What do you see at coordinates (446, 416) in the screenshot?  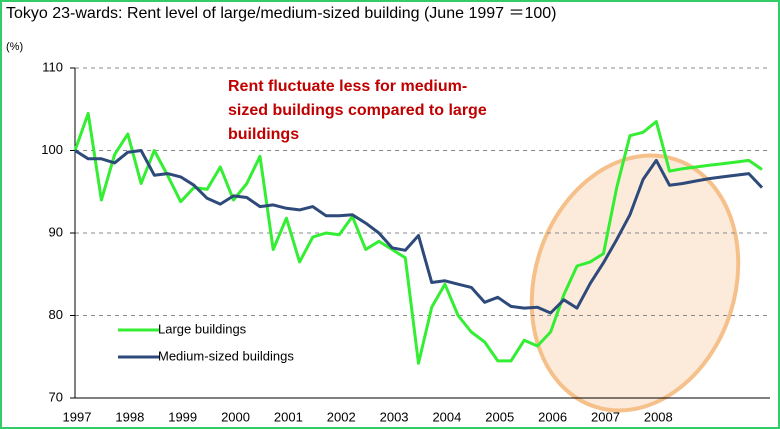 I see `x-tick-label: 2004` at bounding box center [446, 416].